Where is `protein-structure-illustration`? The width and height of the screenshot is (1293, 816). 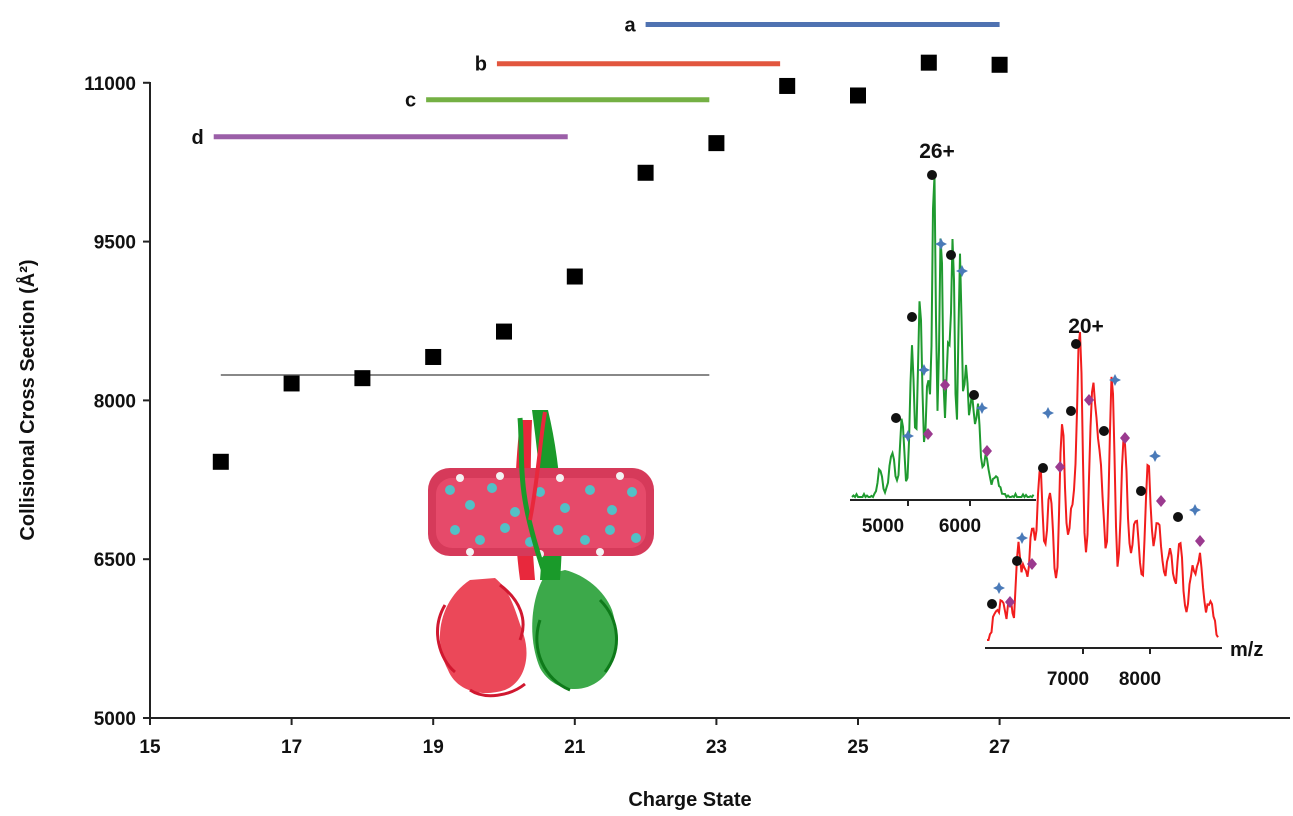
protein-structure-illustration is located at coordinates (541, 554).